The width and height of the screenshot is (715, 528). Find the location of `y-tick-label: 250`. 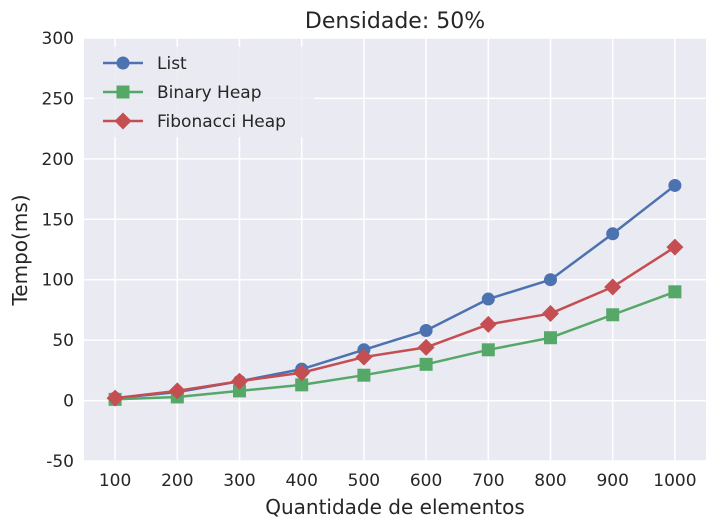

y-tick-label: 250 is located at coordinates (58, 99).